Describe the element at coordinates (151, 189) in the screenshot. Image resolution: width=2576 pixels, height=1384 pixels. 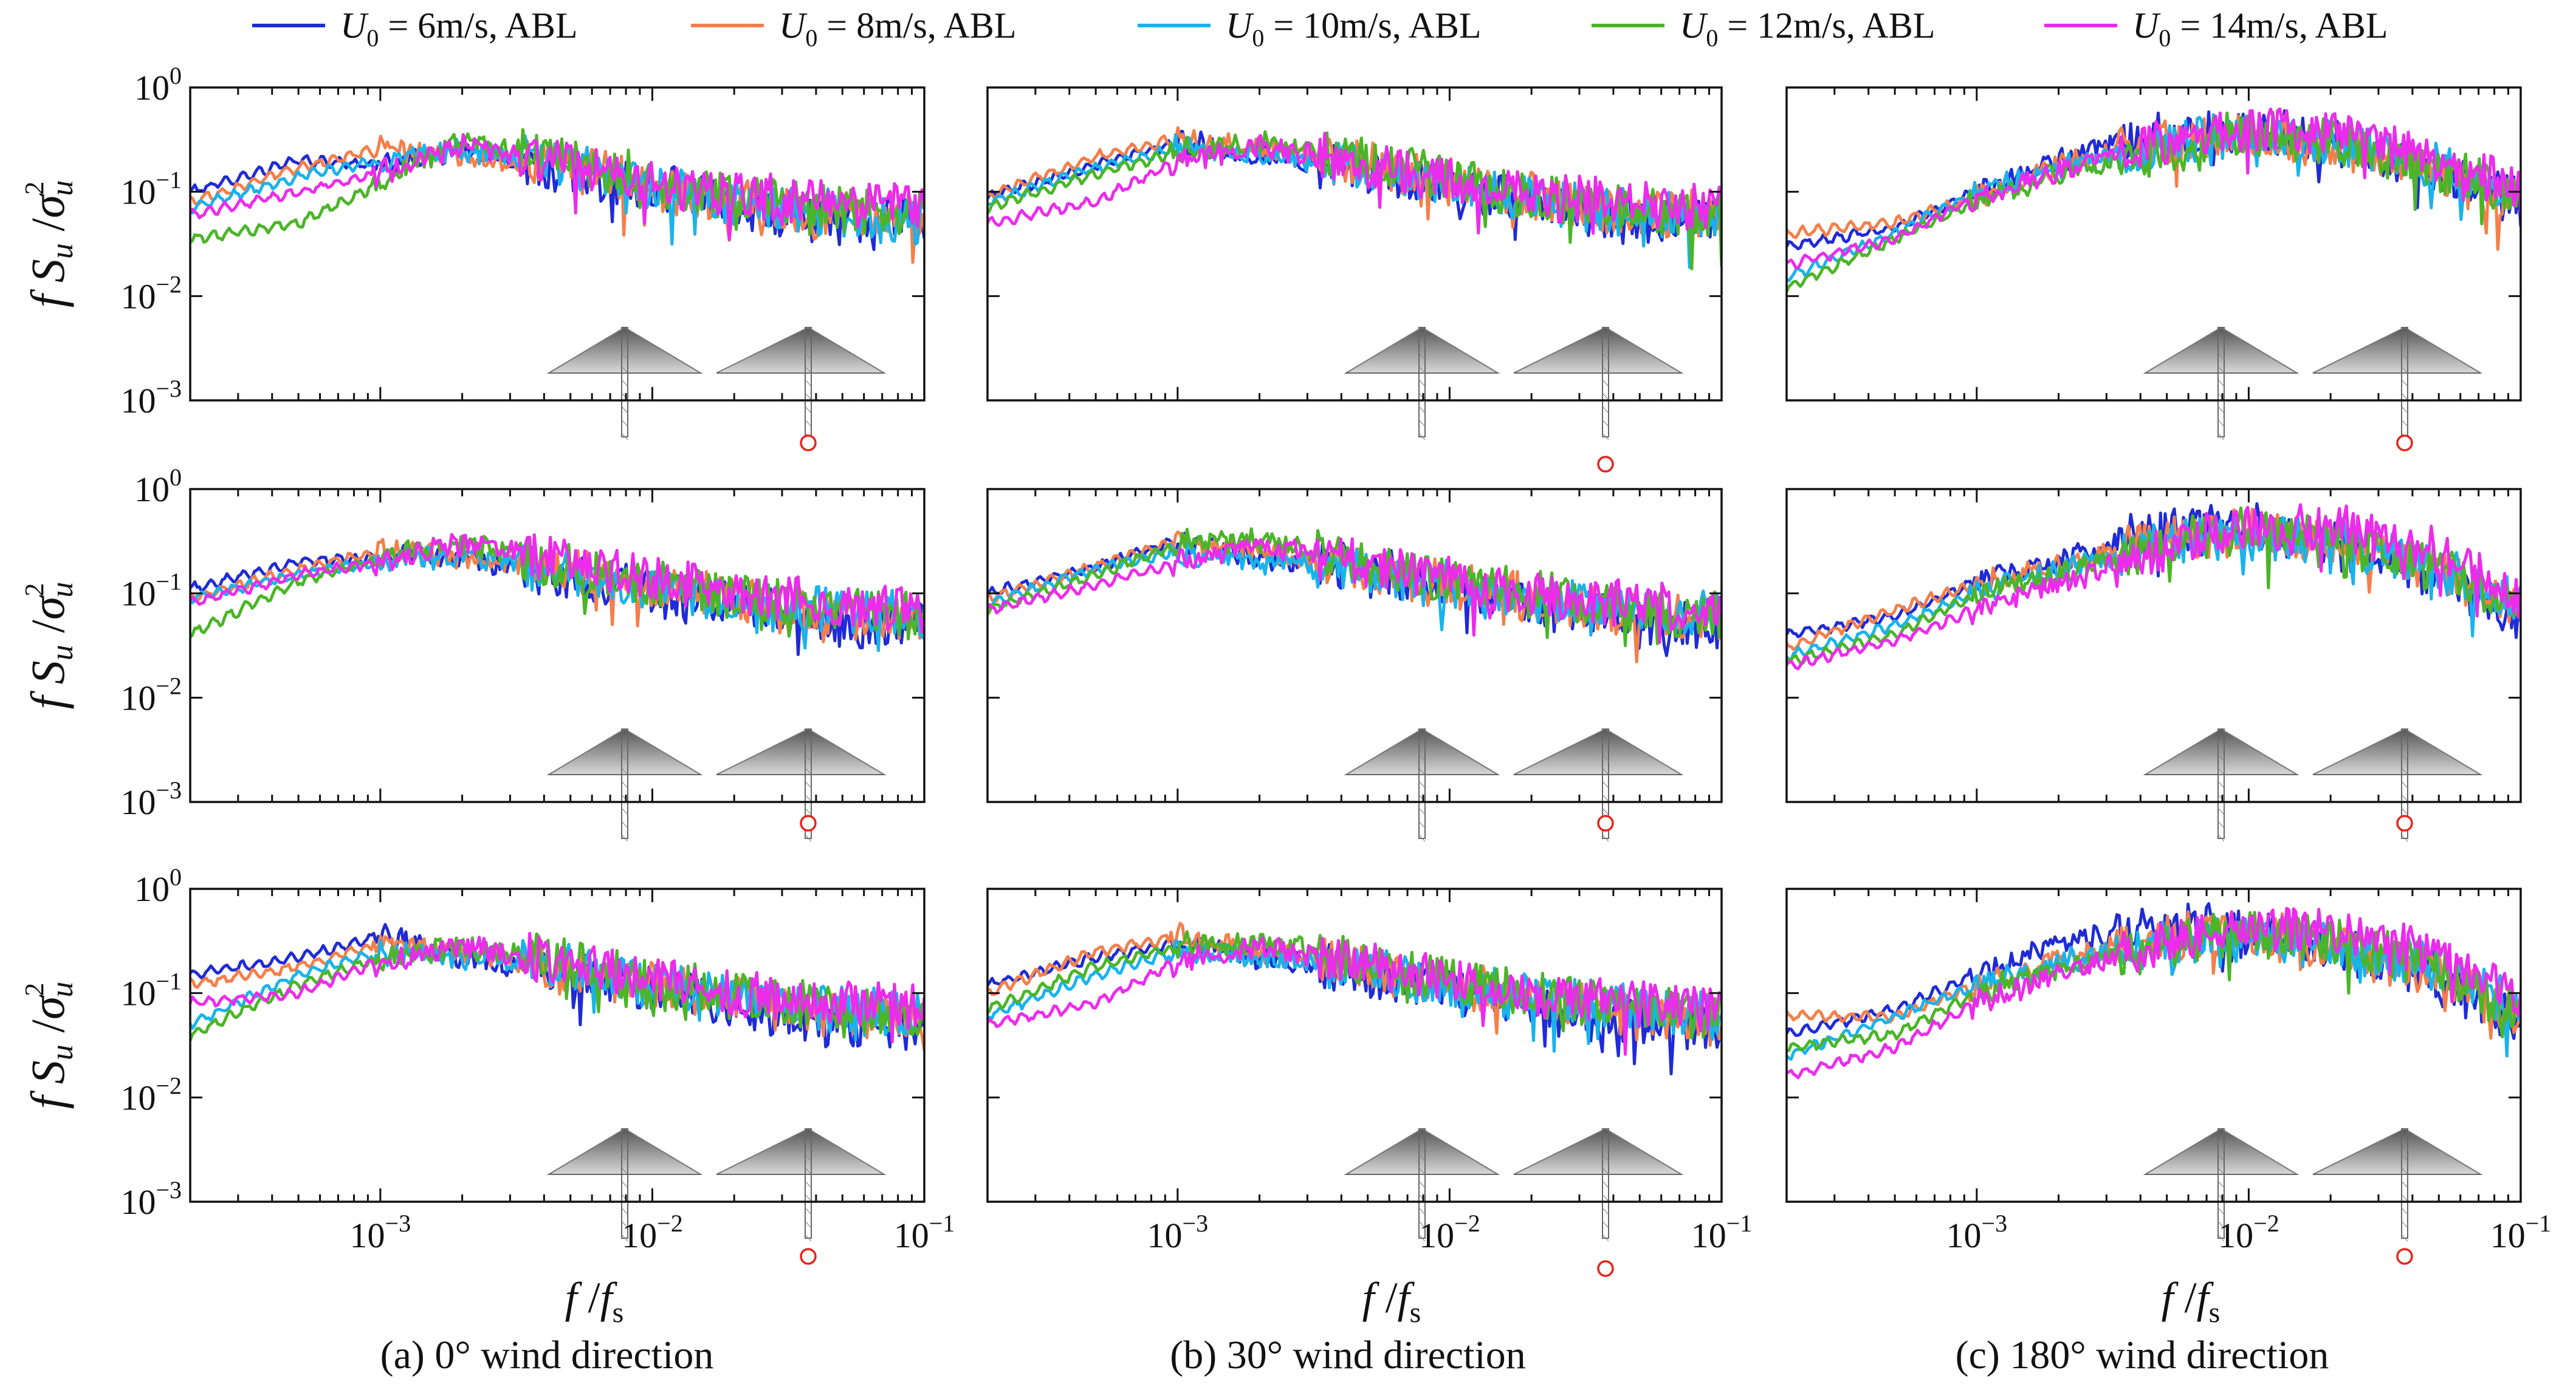
I see `y-tick-label: 10⁻¹` at that location.